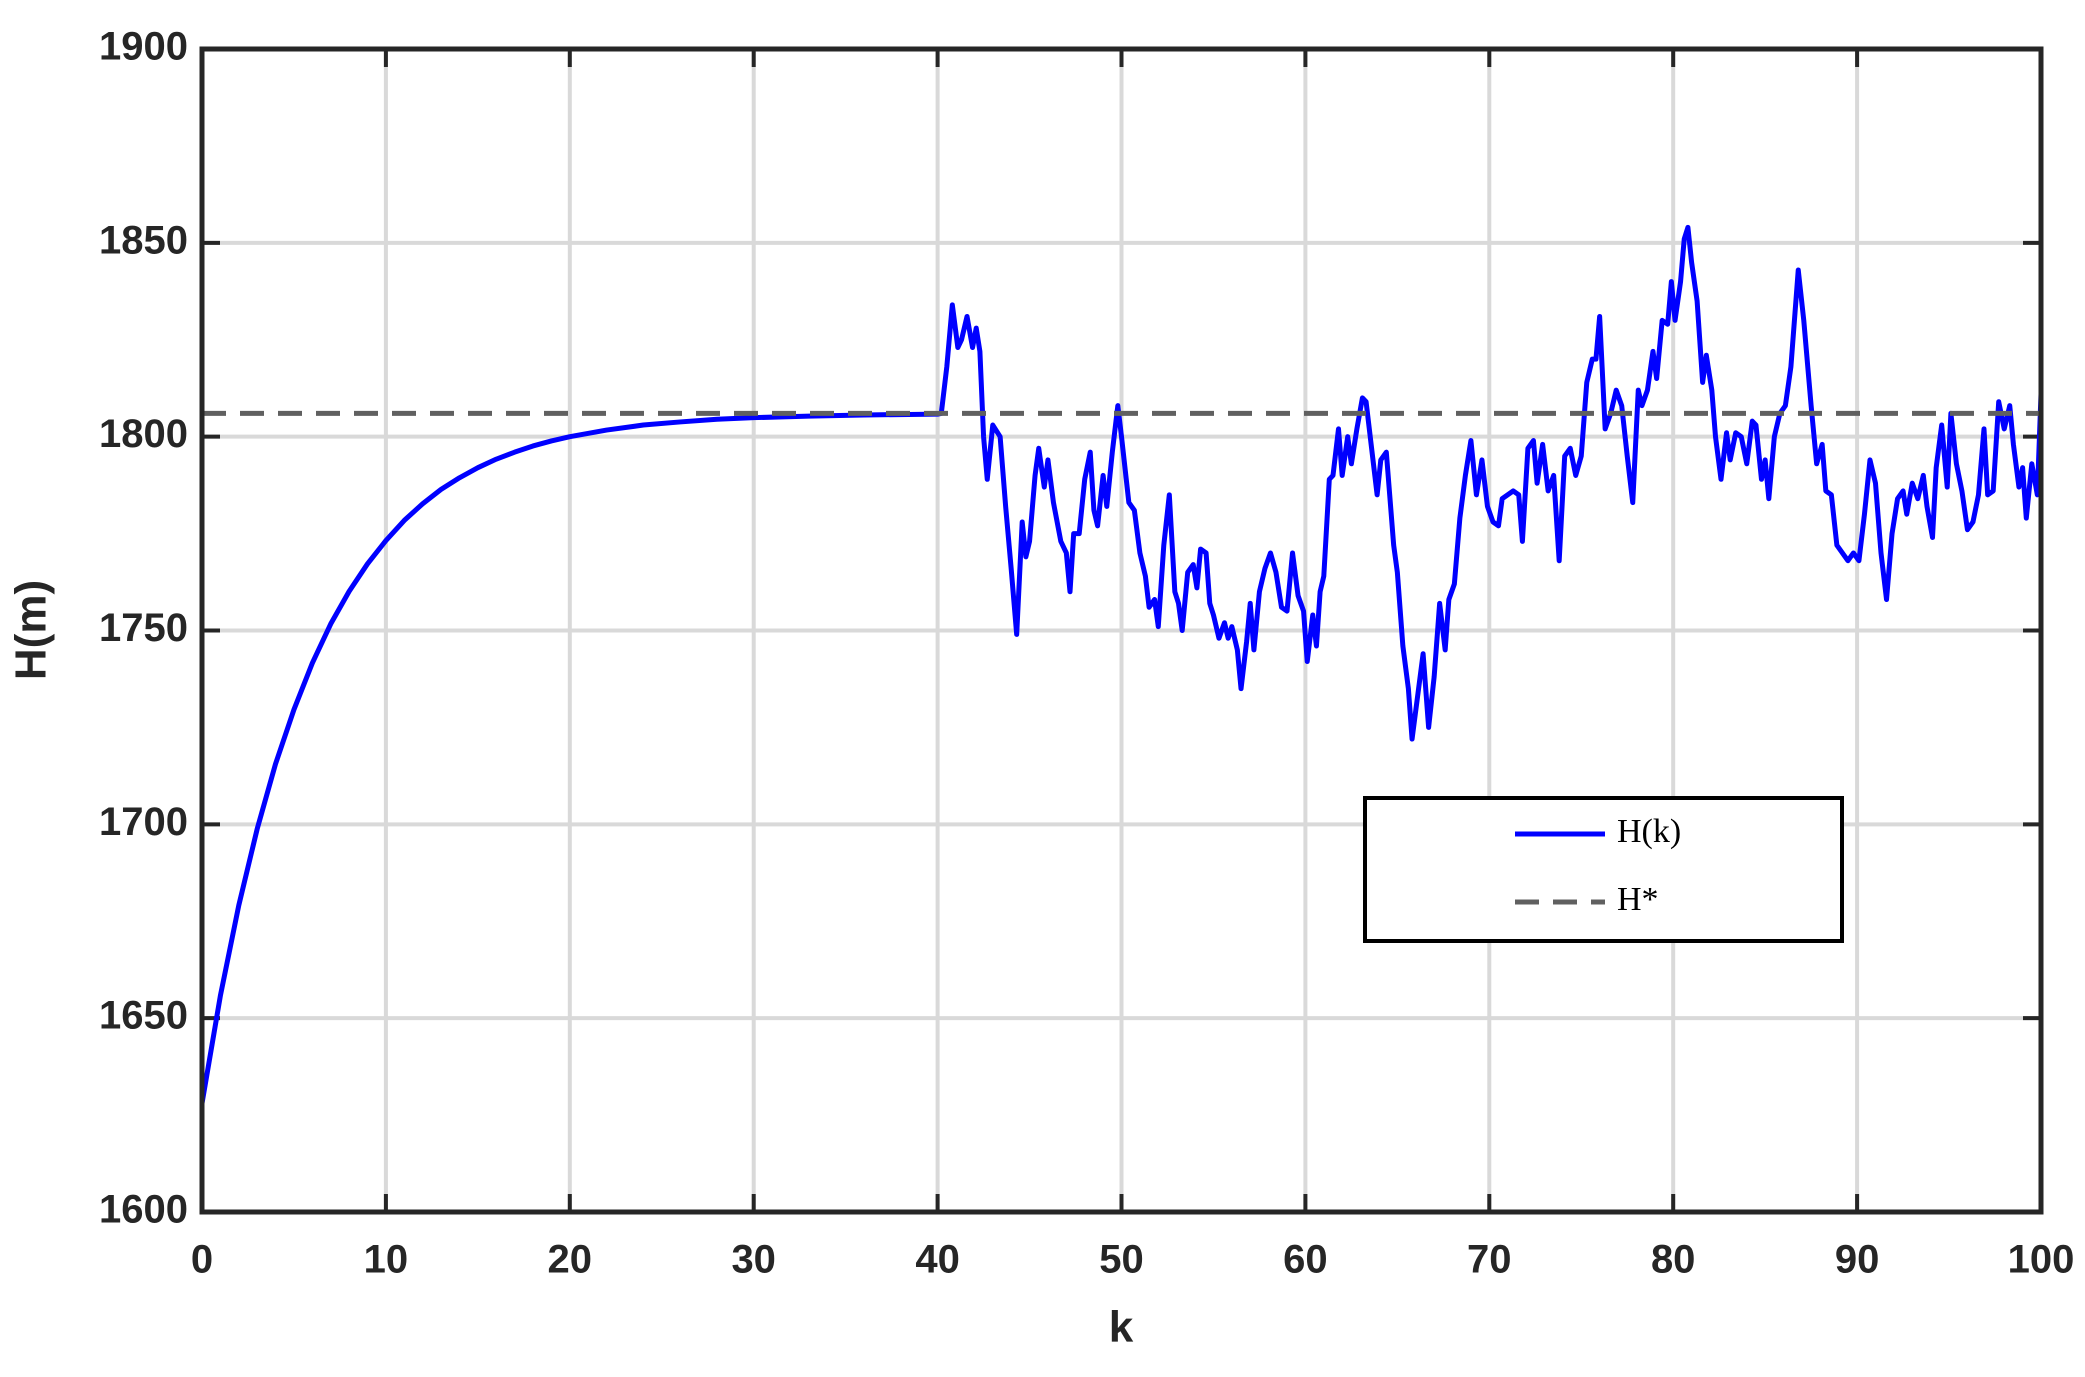  What do you see at coordinates (143, 1210) in the screenshot?
I see `y-tick-label: 1600` at bounding box center [143, 1210].